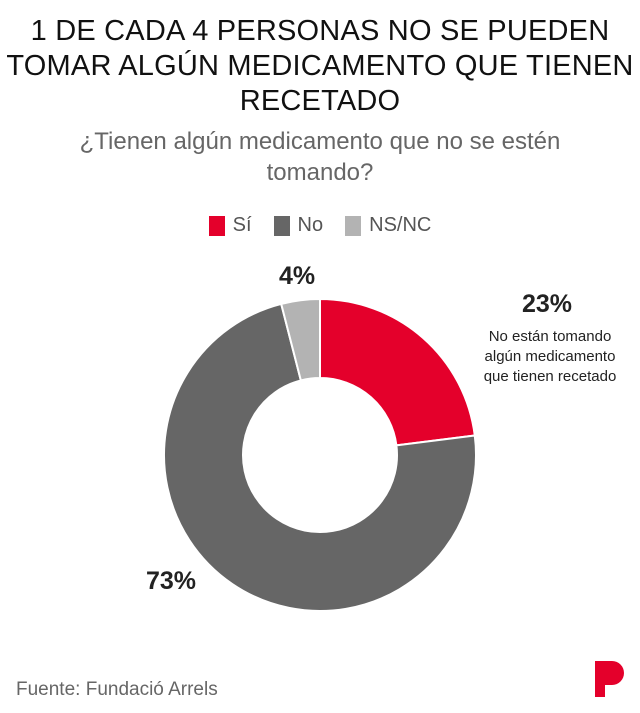  Describe the element at coordinates (117, 689) in the screenshot. I see `source-note: Fuente: Fundació Arrels` at that location.